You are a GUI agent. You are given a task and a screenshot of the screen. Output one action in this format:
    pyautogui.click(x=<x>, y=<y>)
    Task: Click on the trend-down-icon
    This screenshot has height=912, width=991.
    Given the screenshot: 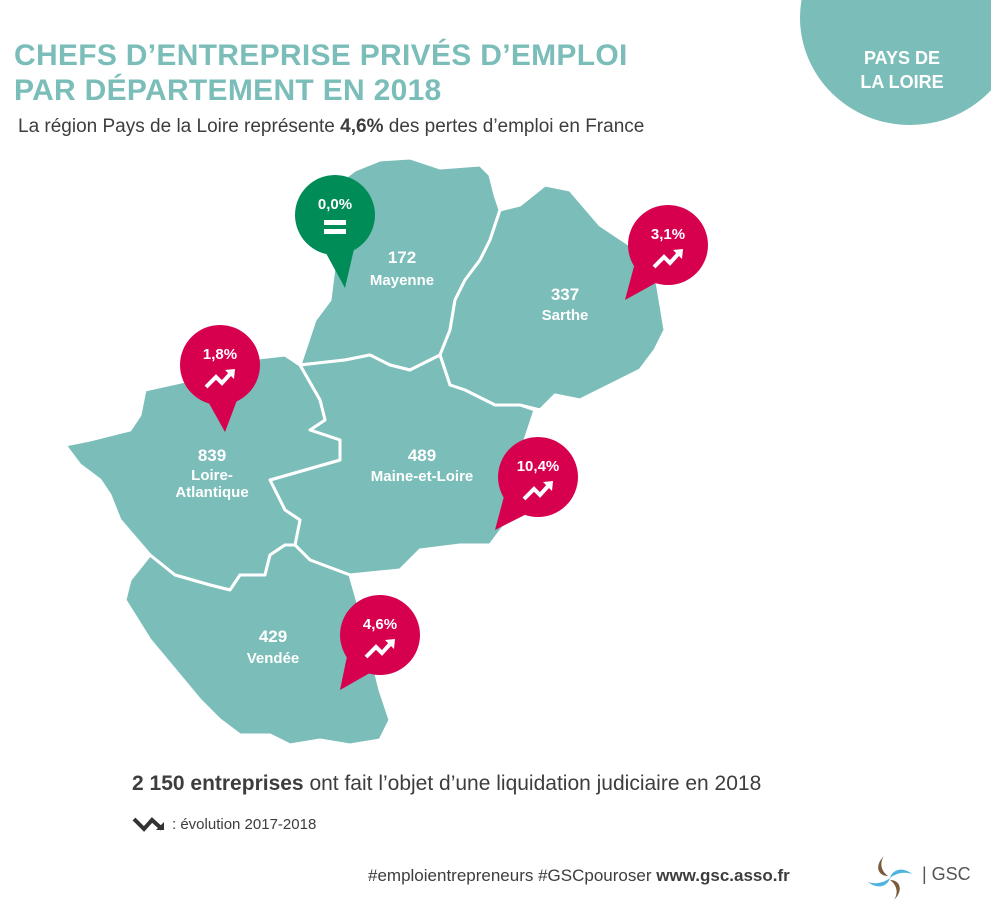 What is the action you would take?
    pyautogui.click(x=148, y=824)
    